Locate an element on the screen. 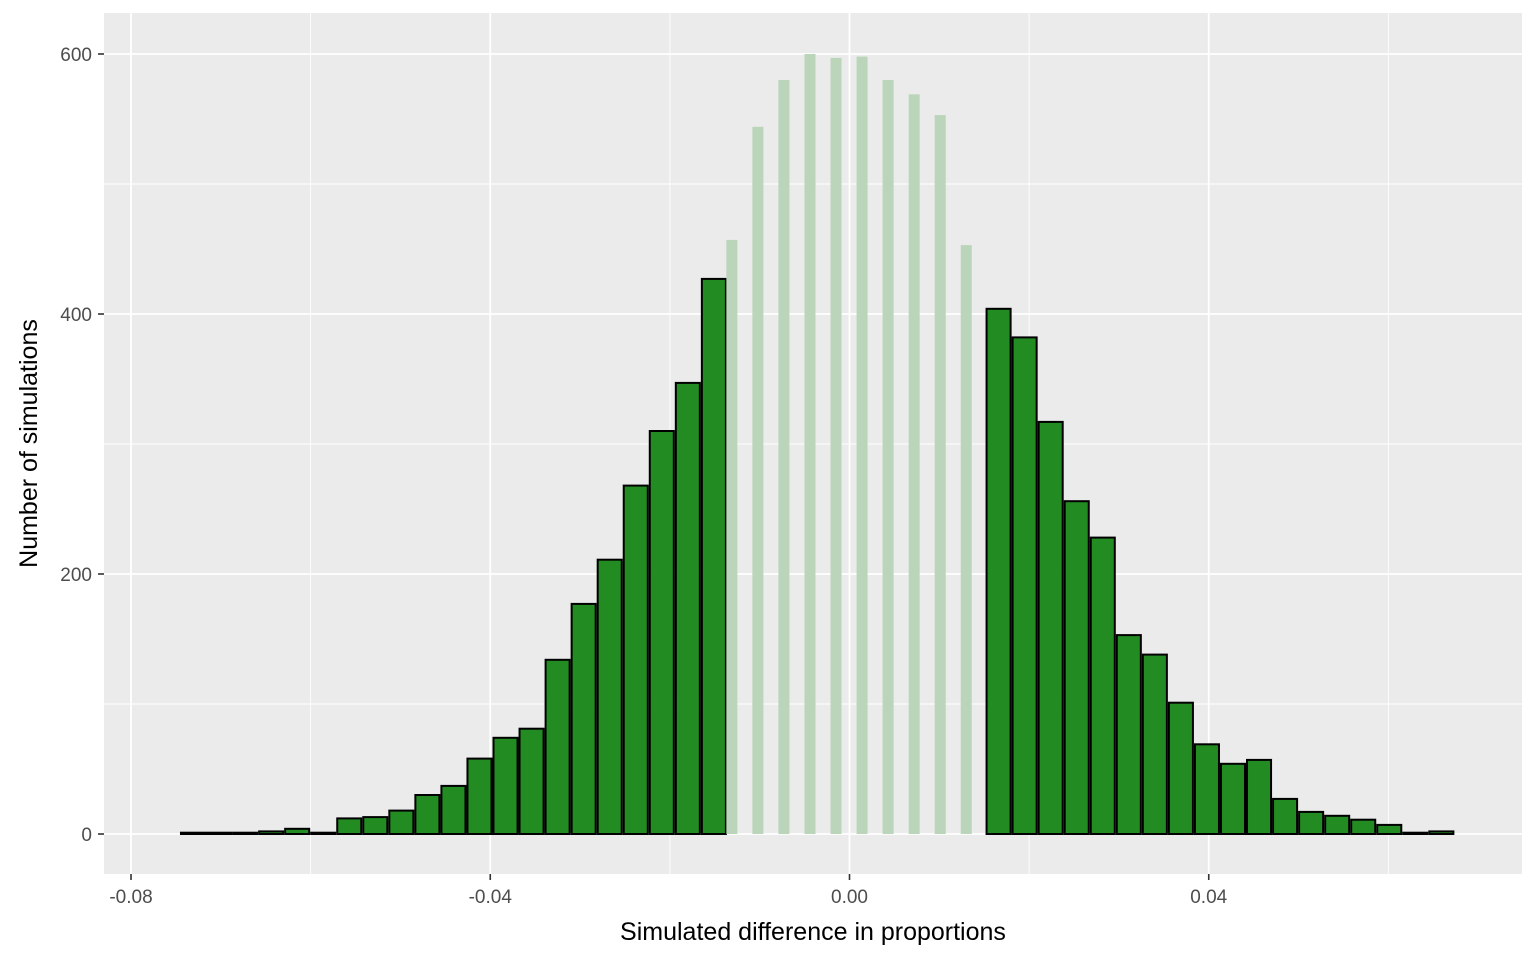 This screenshot has height=960, width=1536. x-tick-label: 0.04 is located at coordinates (1208, 897).